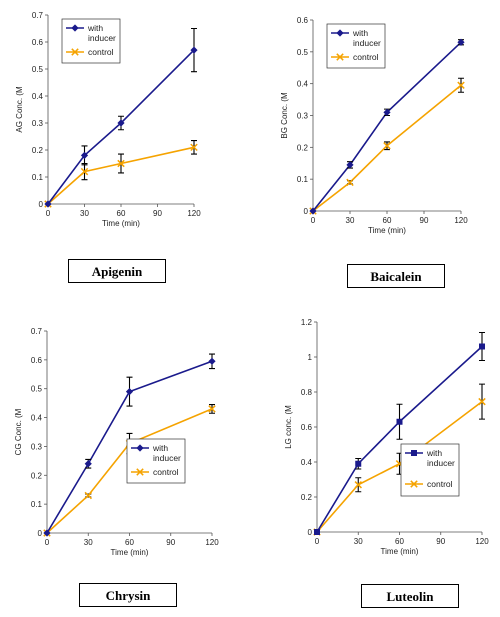  Describe the element at coordinates (310, 357) in the screenshot. I see `y-tick-label: 1` at that location.